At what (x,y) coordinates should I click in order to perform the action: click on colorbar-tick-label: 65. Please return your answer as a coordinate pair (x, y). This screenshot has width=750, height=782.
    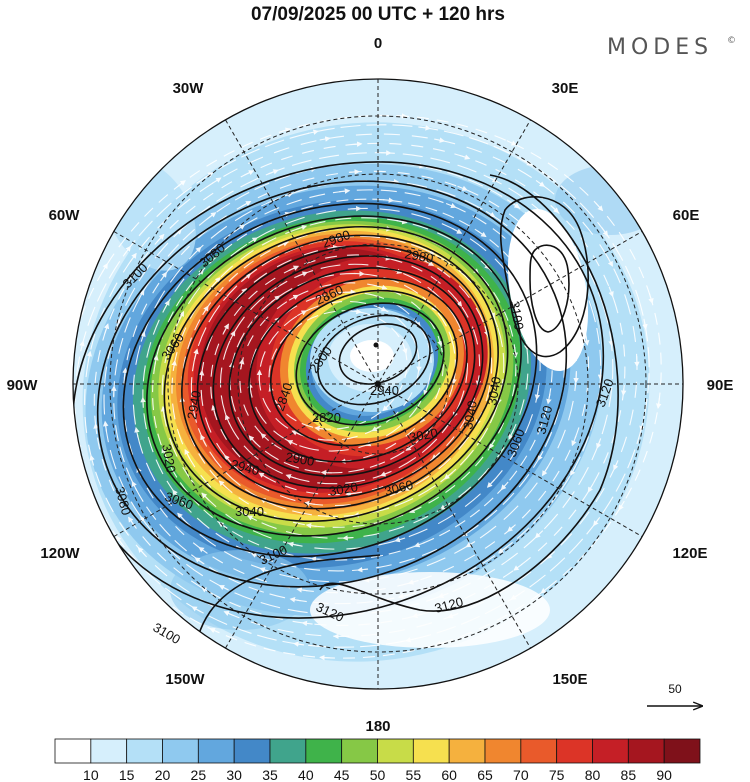
    Looking at the image, I should click on (485, 774).